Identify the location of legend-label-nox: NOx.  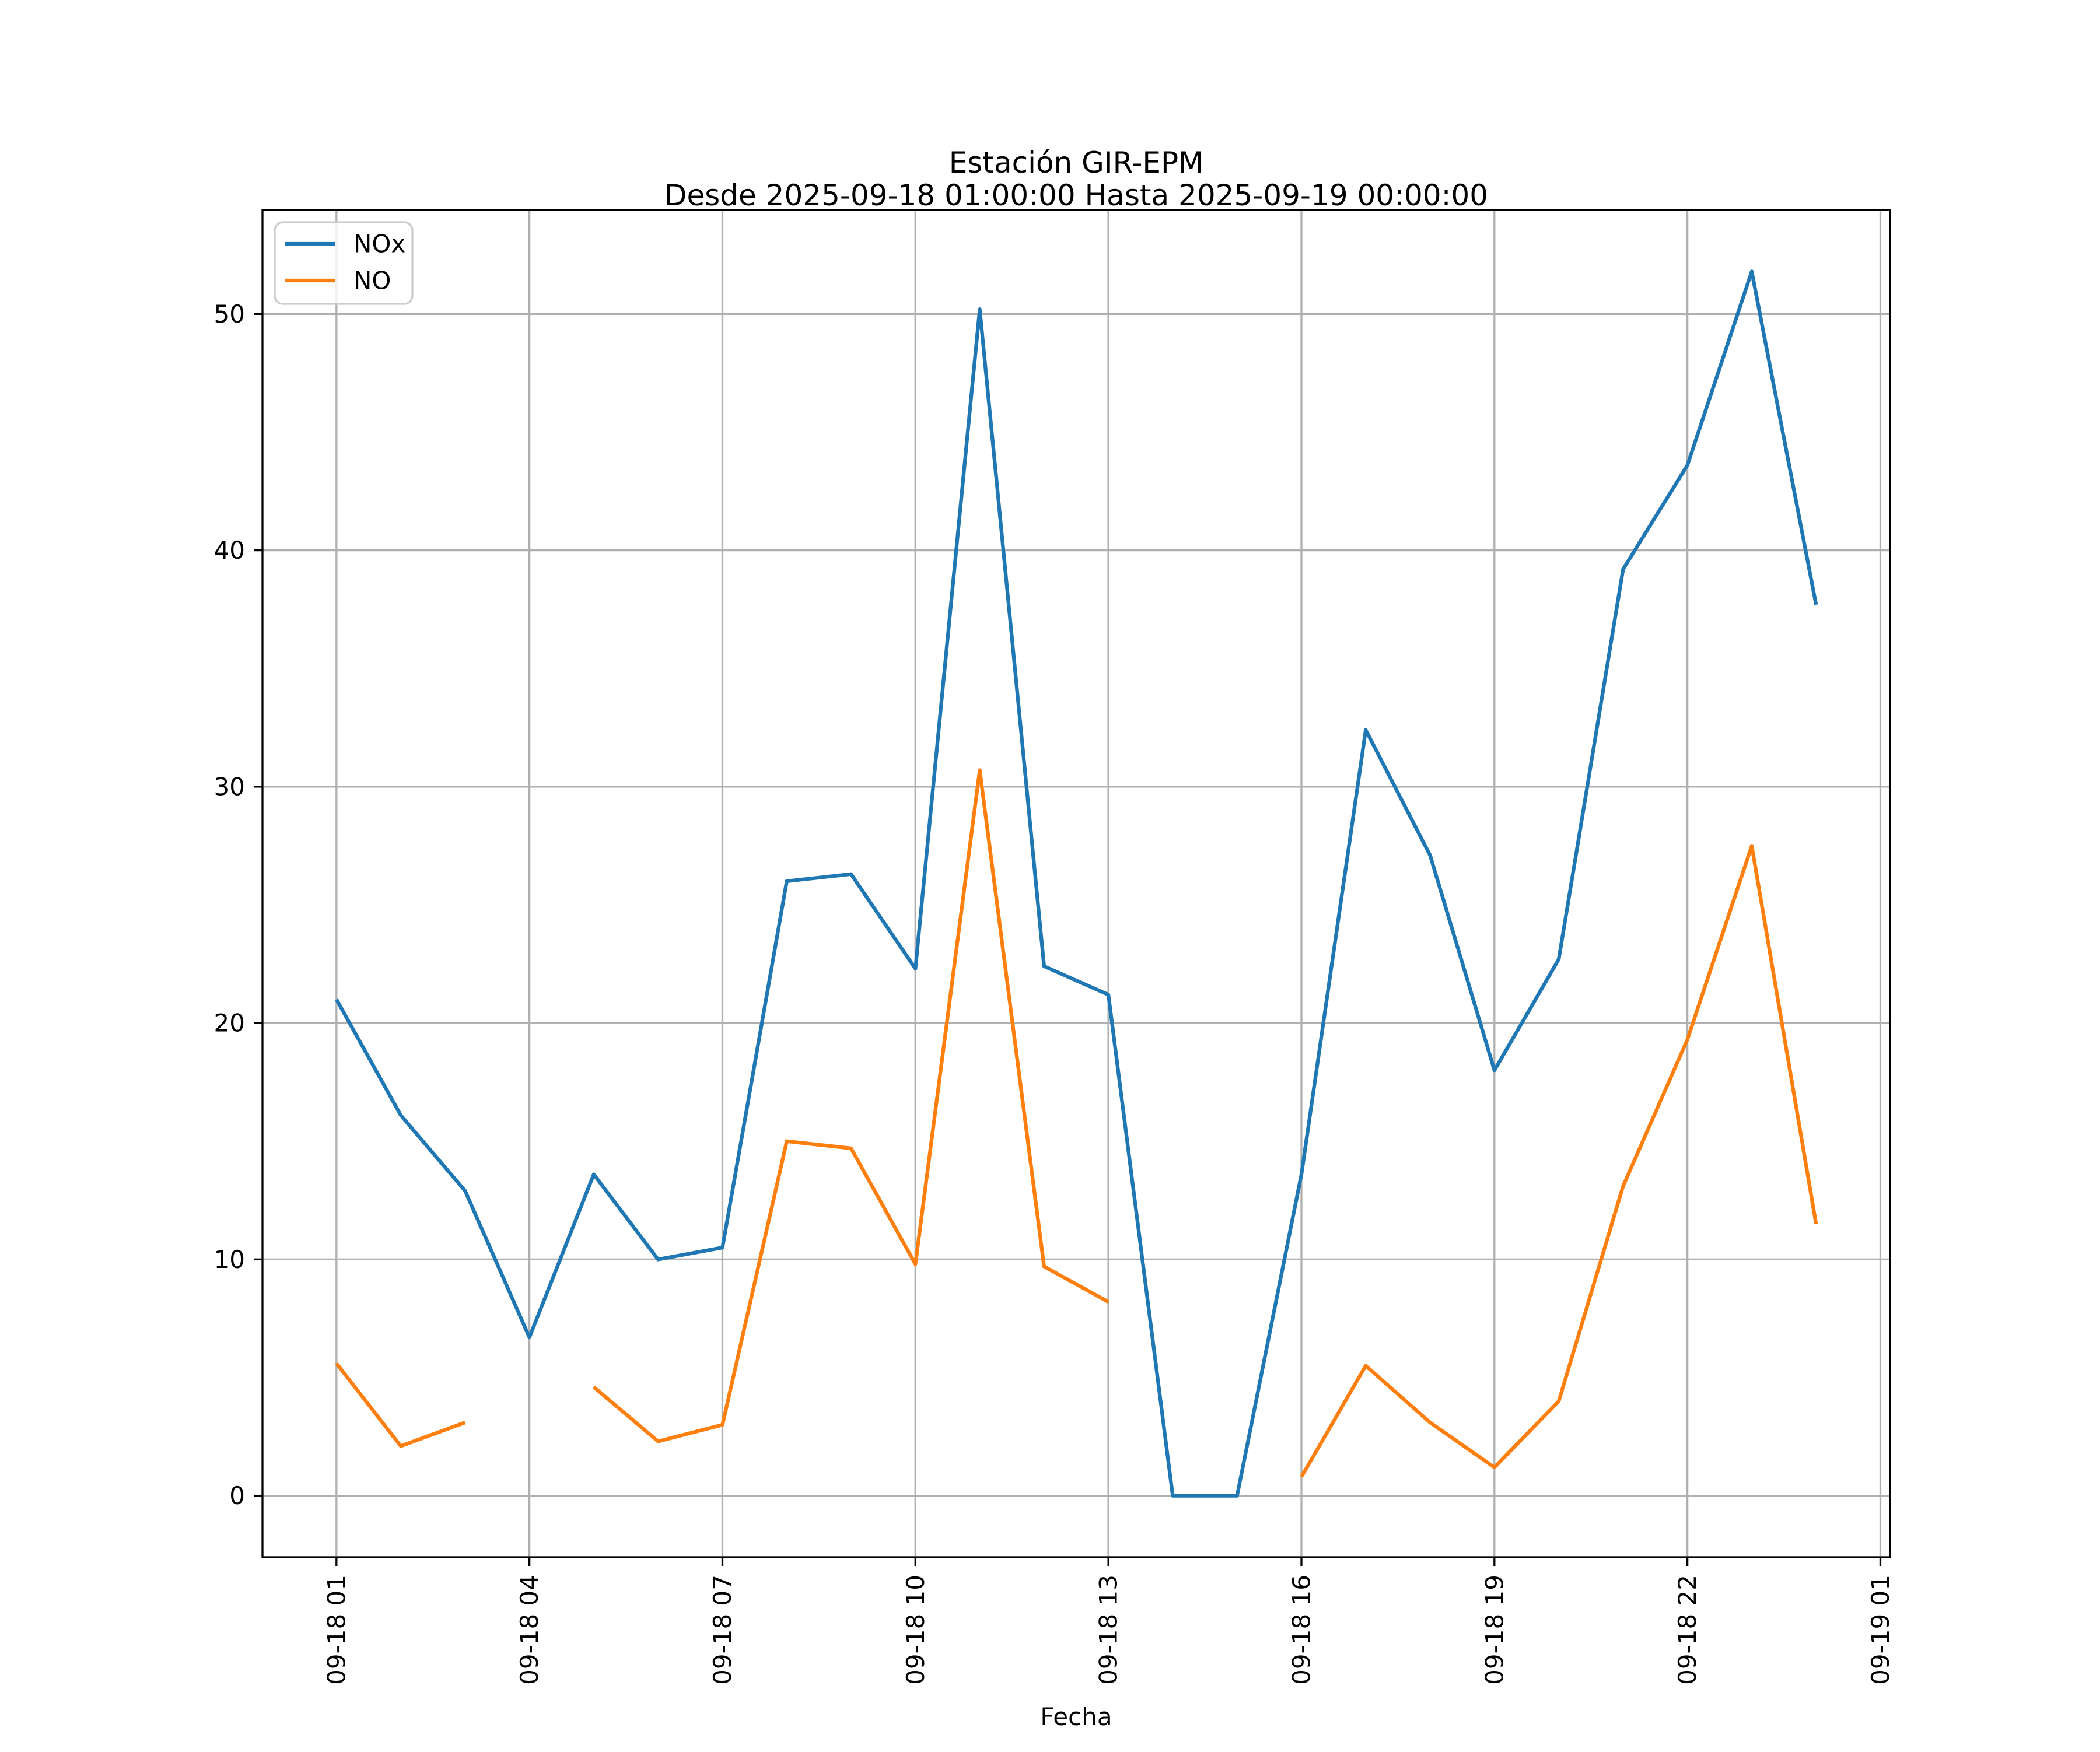
(379, 244).